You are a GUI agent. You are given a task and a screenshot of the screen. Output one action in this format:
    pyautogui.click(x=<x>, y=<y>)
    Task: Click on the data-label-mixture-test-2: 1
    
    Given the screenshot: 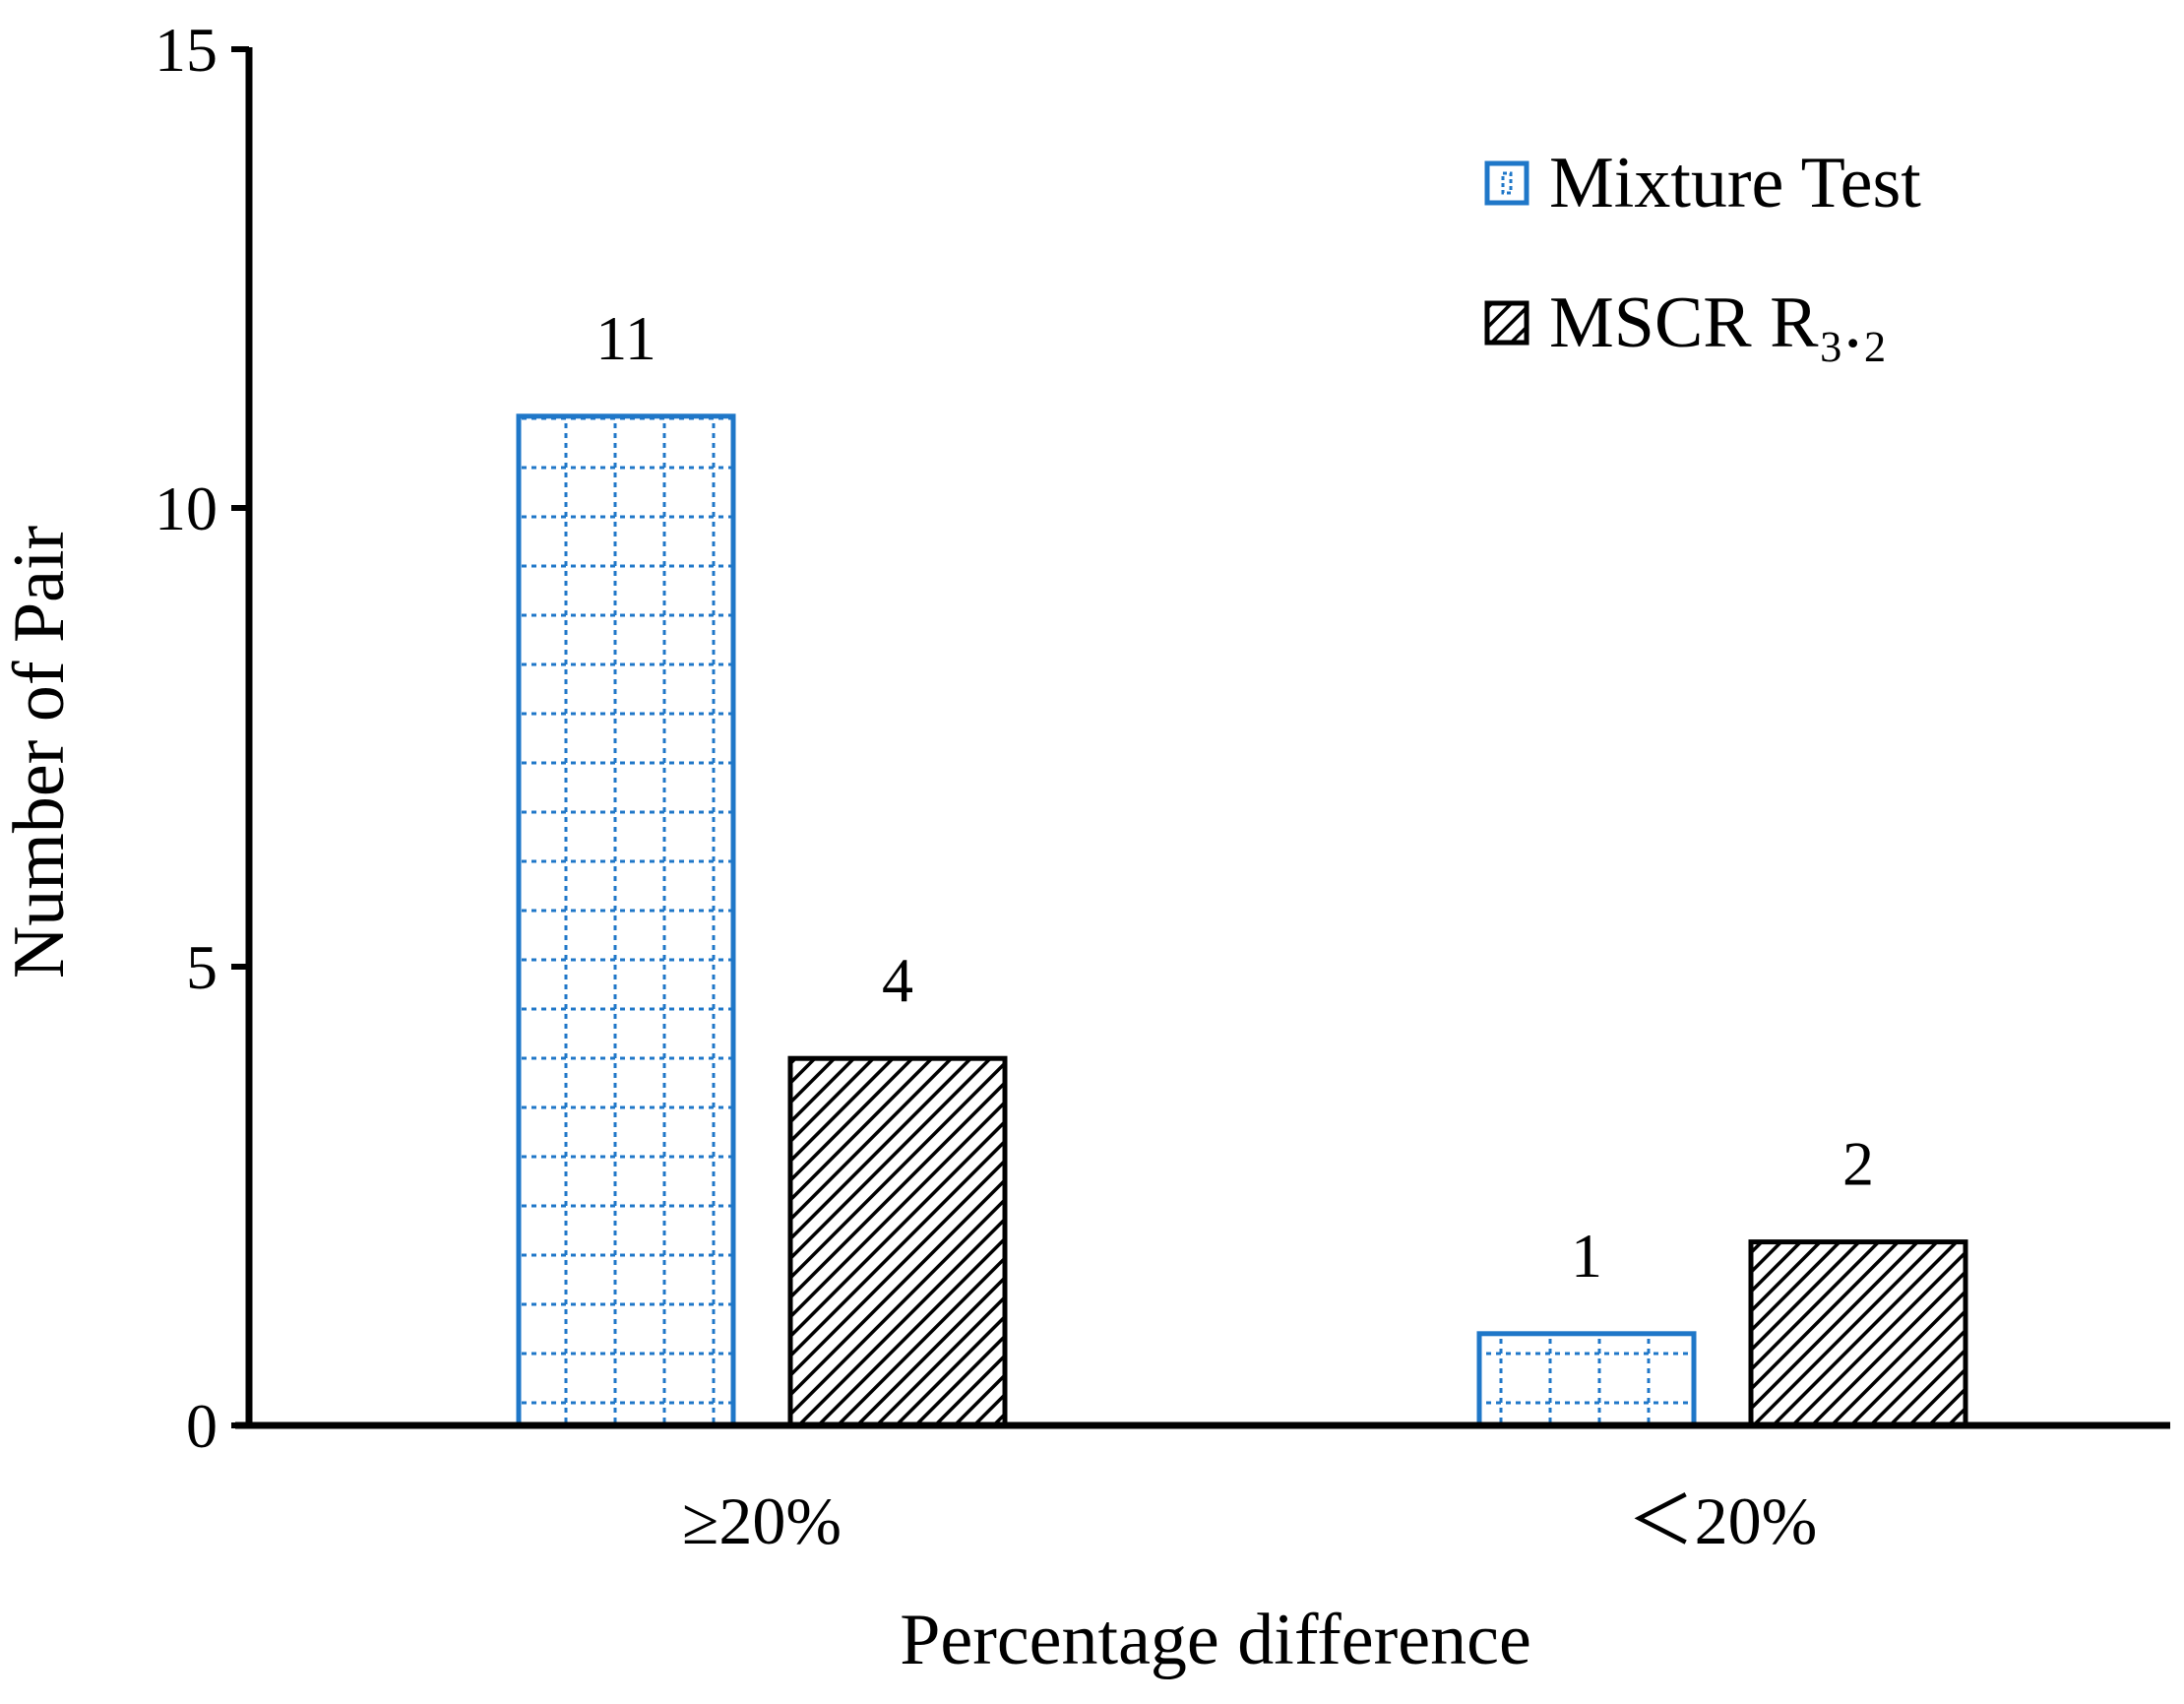 What is the action you would take?
    pyautogui.click(x=1586, y=1256)
    